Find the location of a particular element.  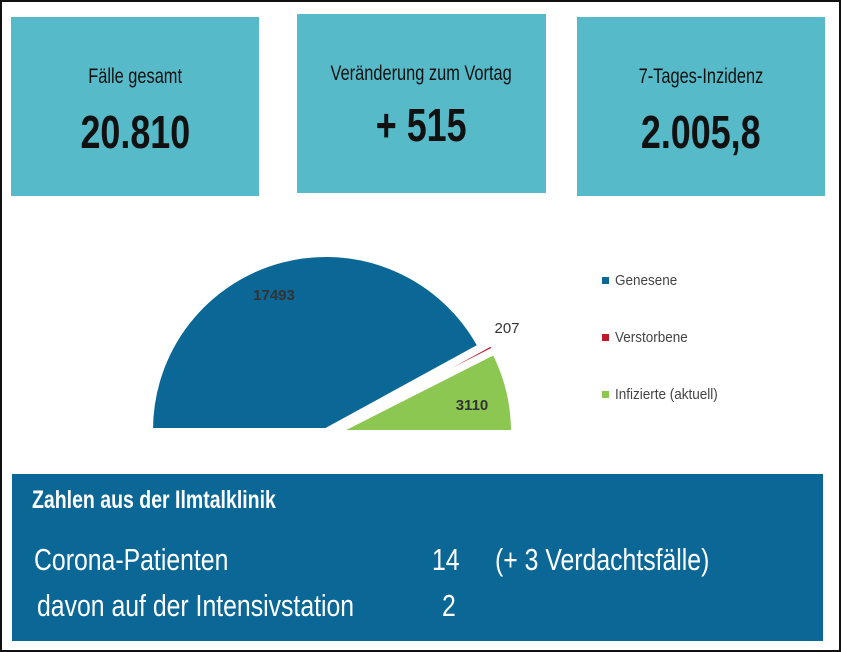

kpi-value: + 515 is located at coordinates (421, 125).